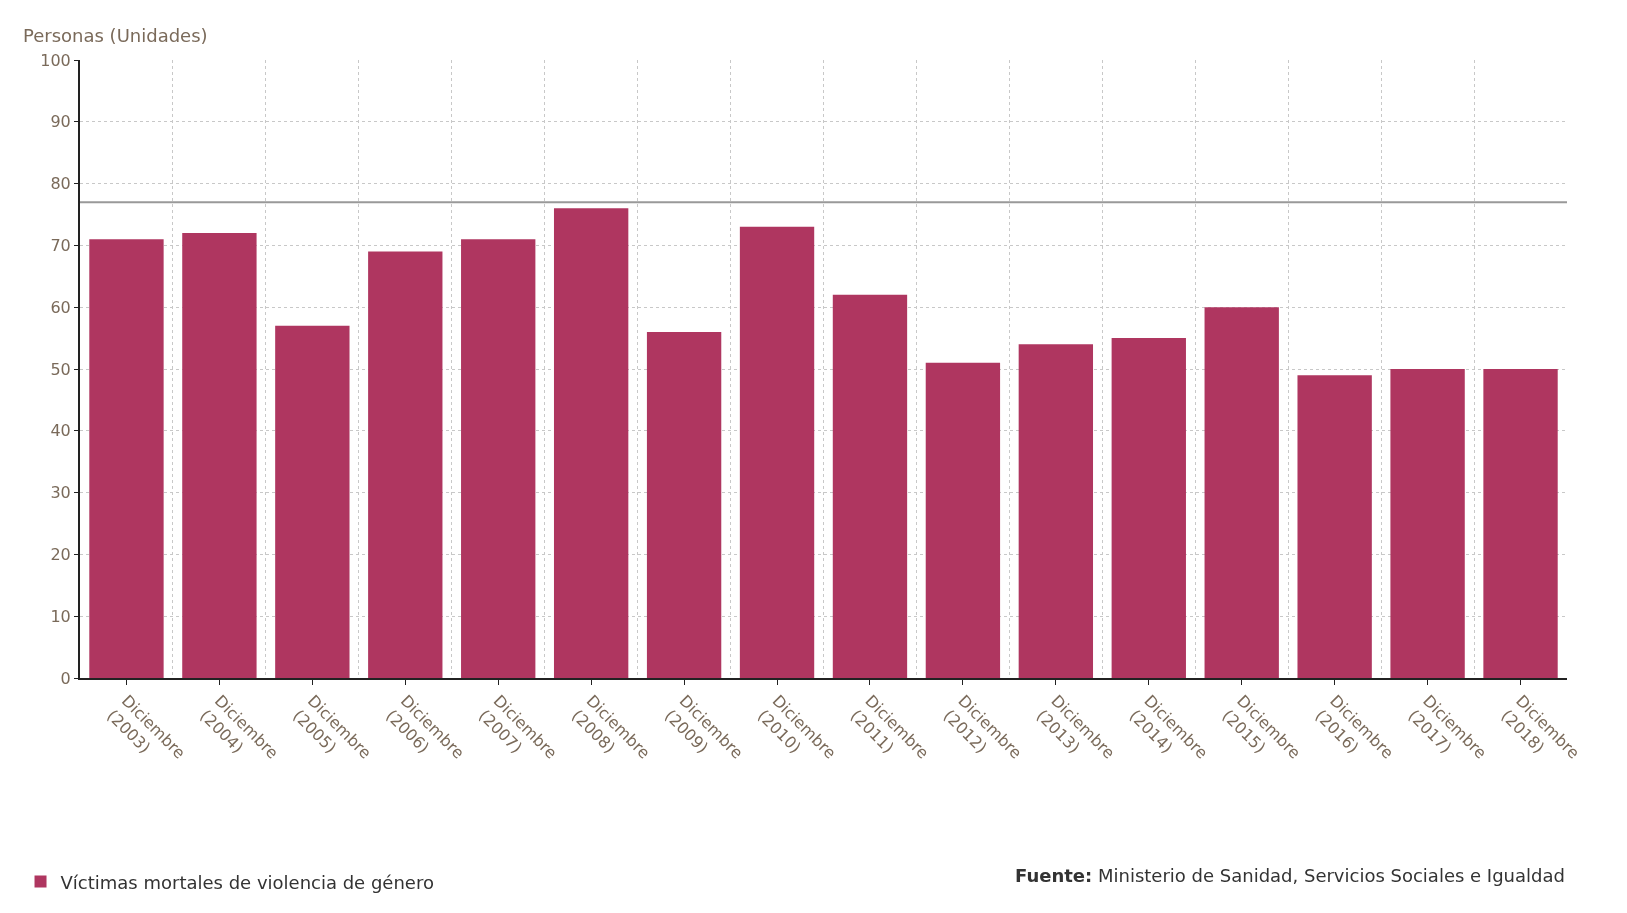 The image size is (1627, 913). I want to click on y-axis-title: Personas (Unidades), so click(115, 35).